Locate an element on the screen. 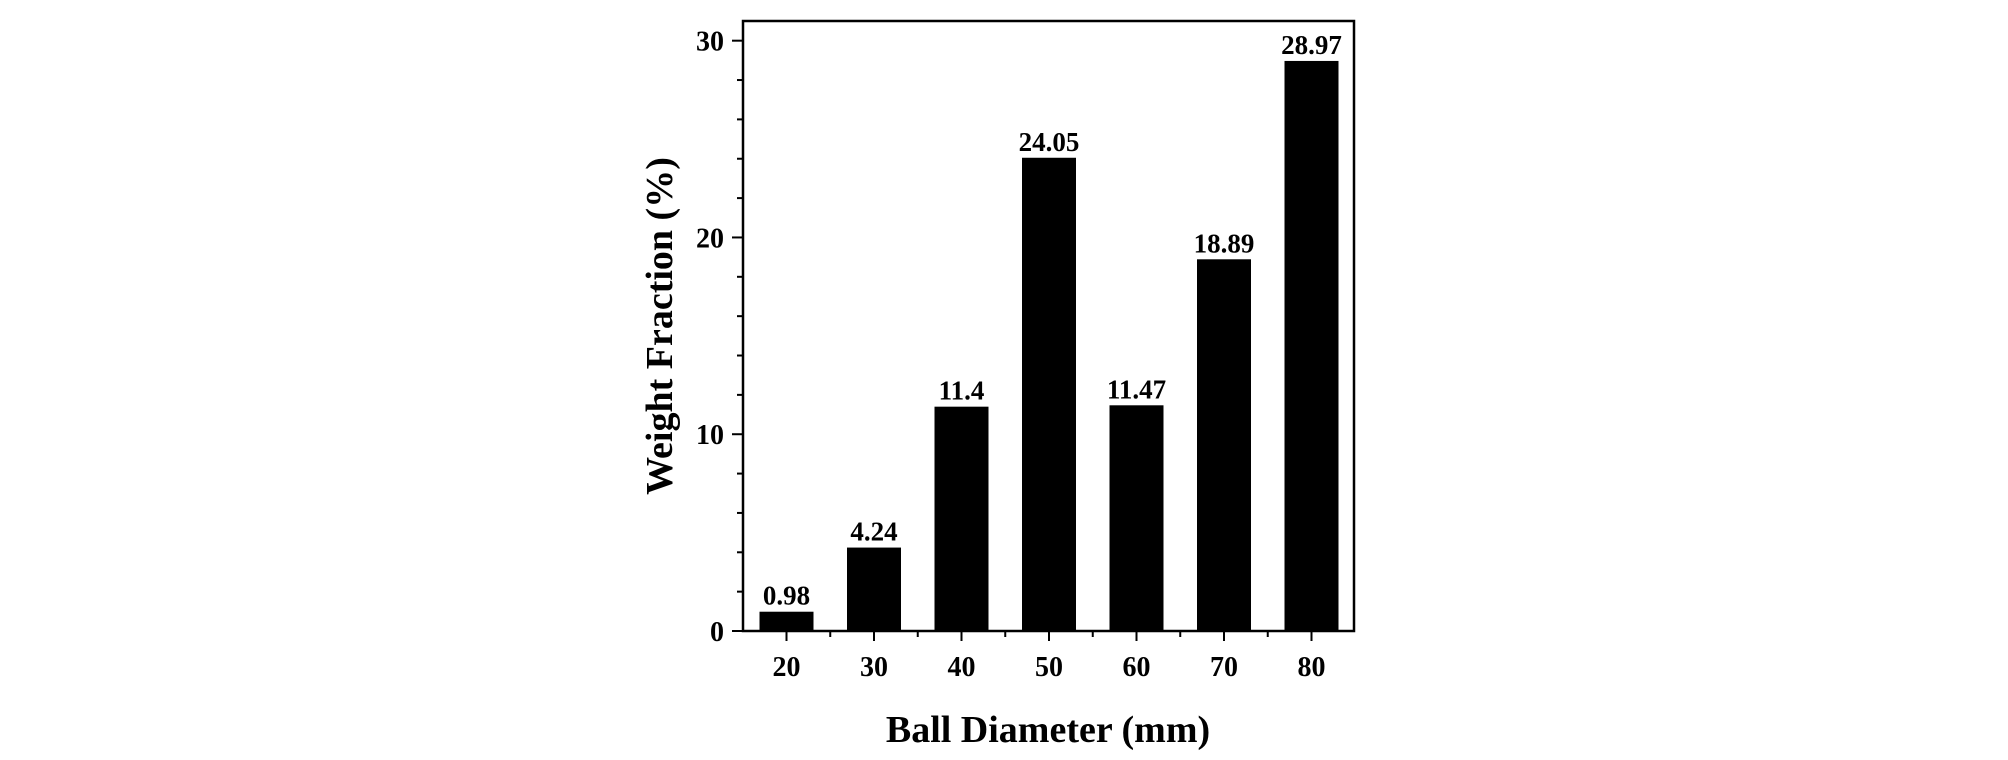 This screenshot has width=2008, height=760. data-label-20: 0.98 is located at coordinates (786, 596).